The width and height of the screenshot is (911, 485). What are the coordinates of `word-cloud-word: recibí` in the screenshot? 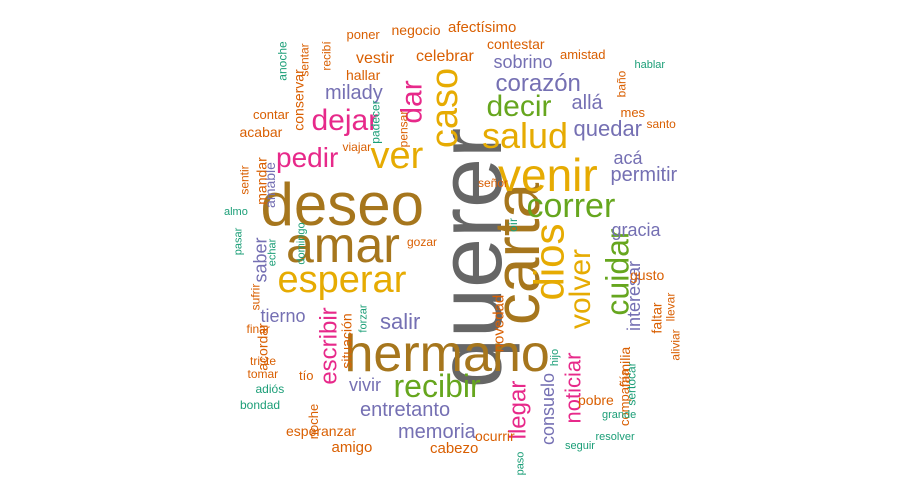 It's located at (326, 56).